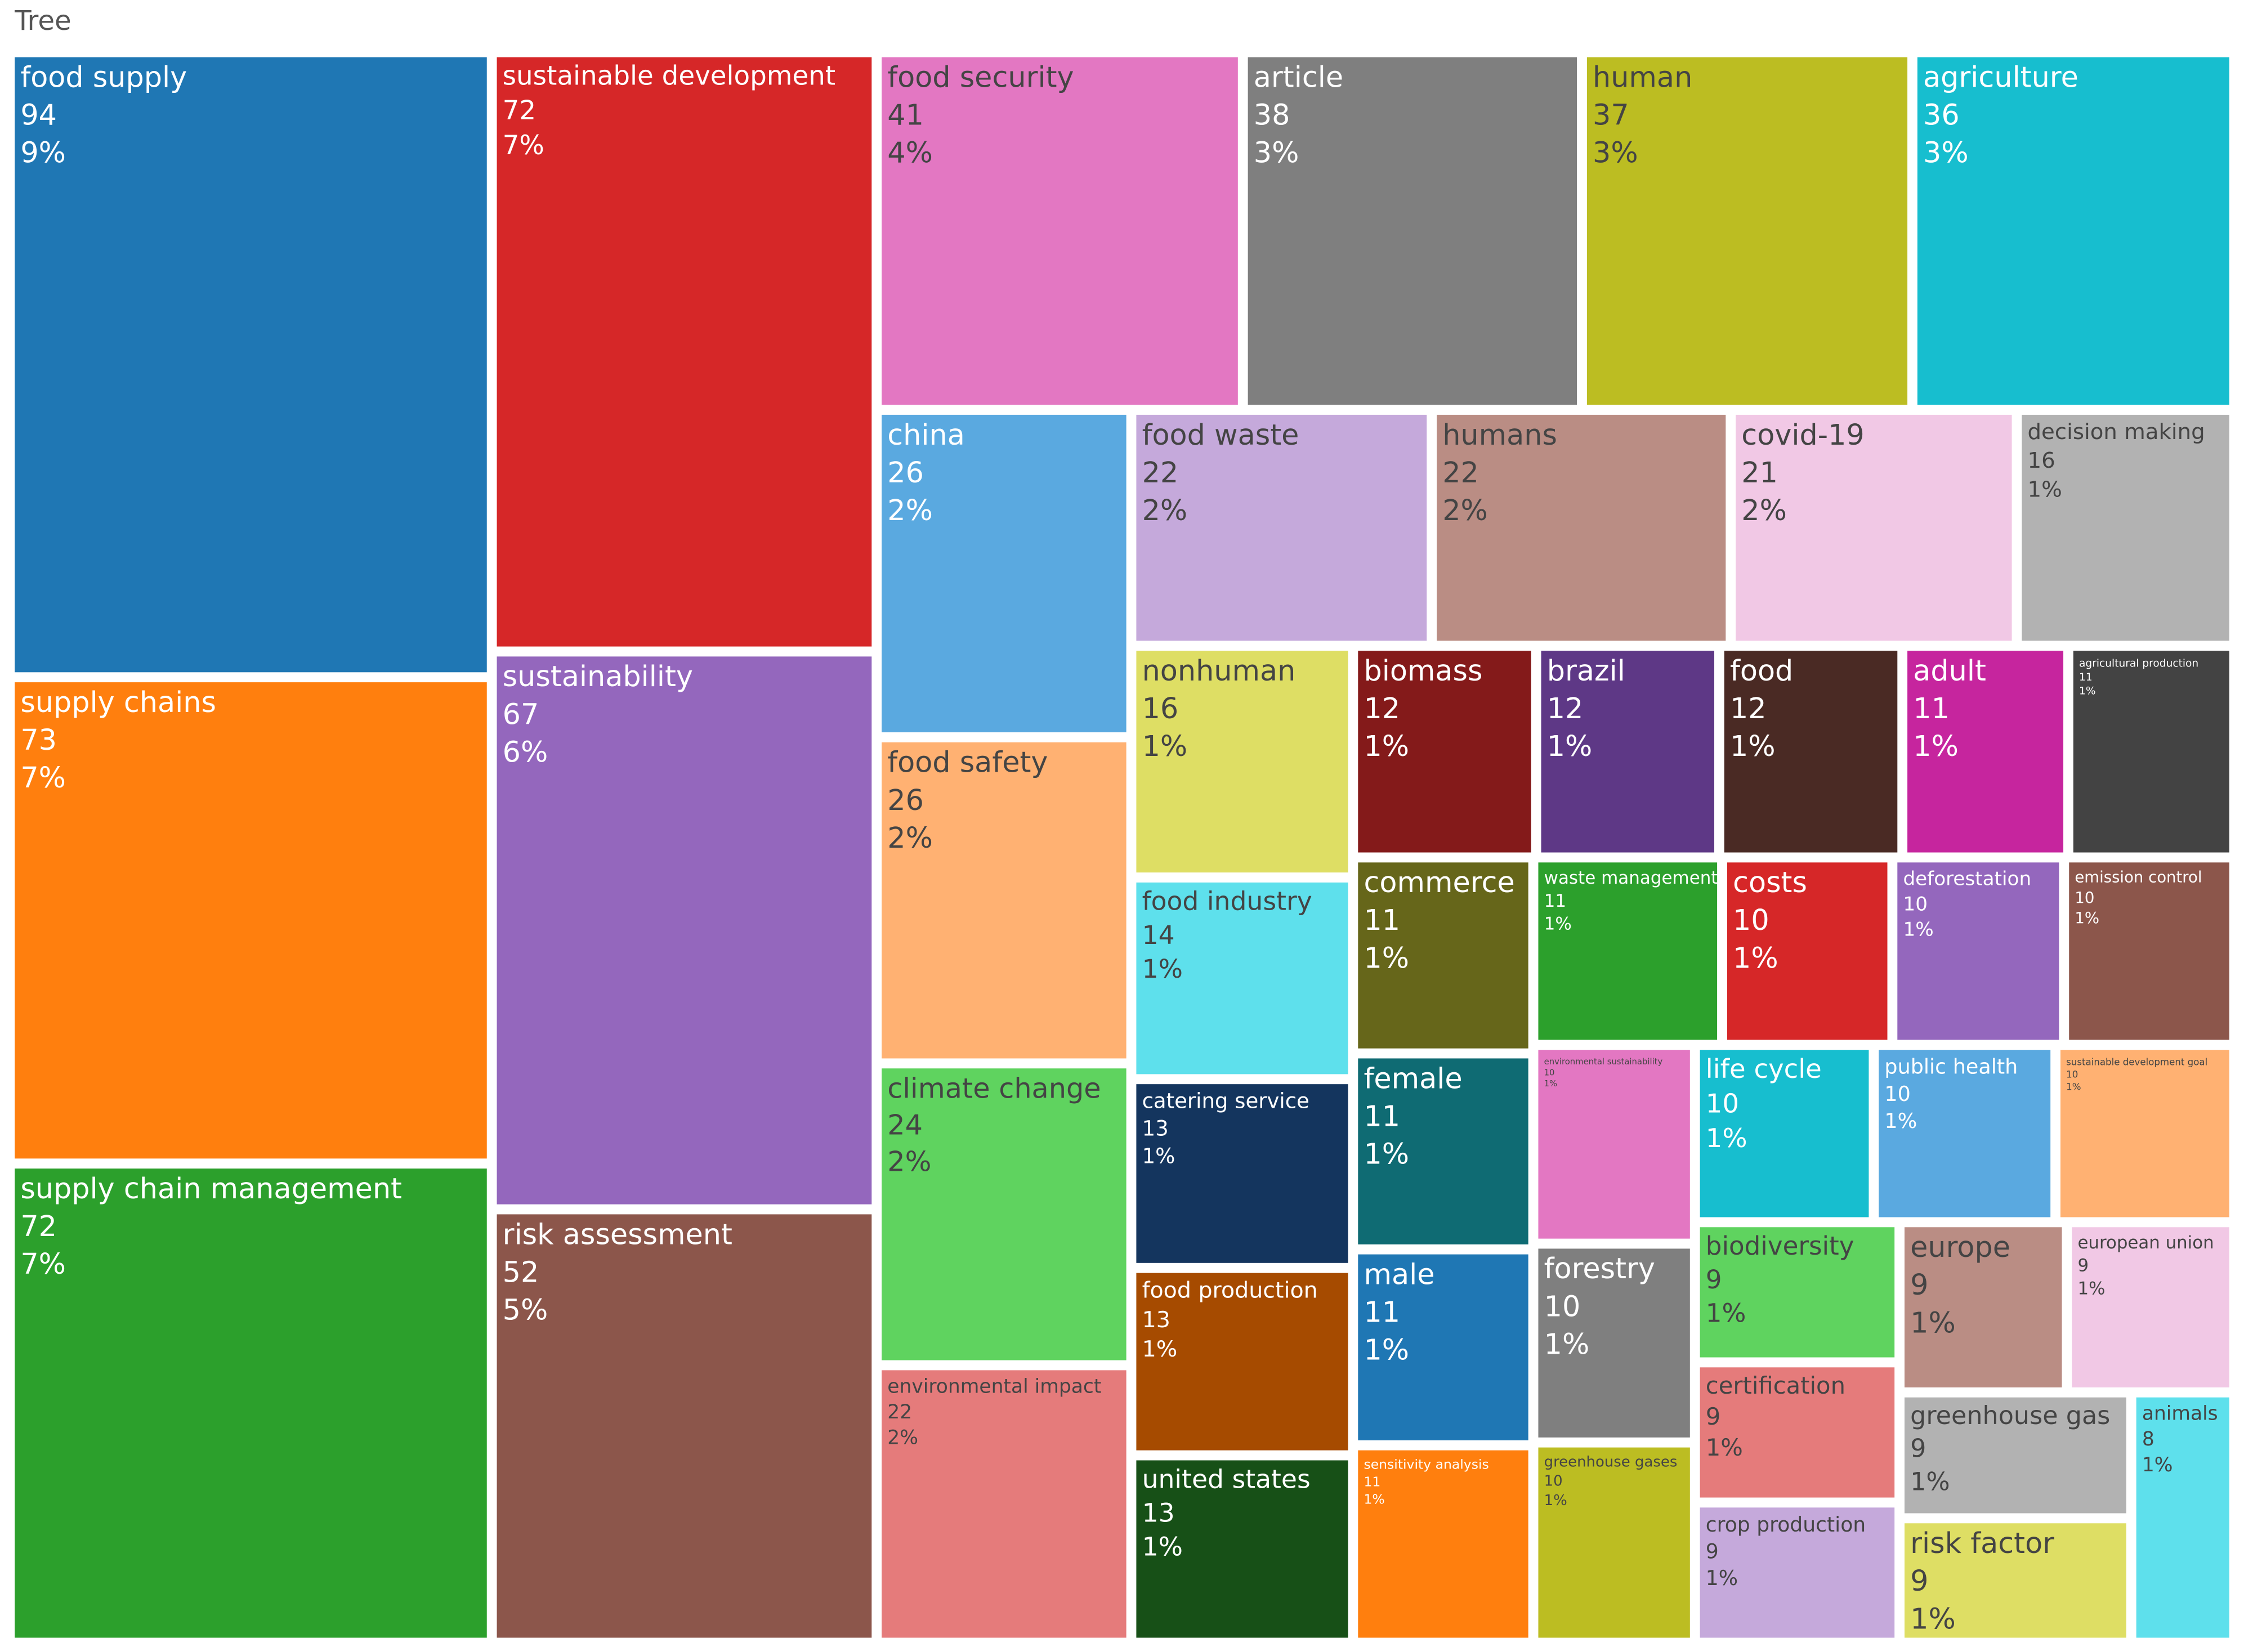  I want to click on tile-label: male, so click(1399, 1274).